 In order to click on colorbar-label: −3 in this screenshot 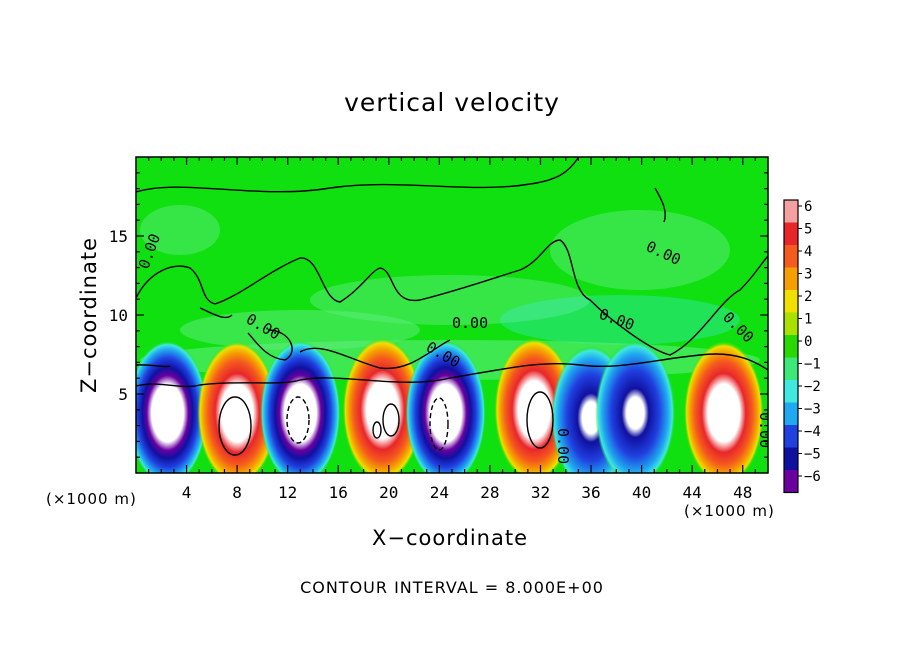, I will do `click(812, 410)`.